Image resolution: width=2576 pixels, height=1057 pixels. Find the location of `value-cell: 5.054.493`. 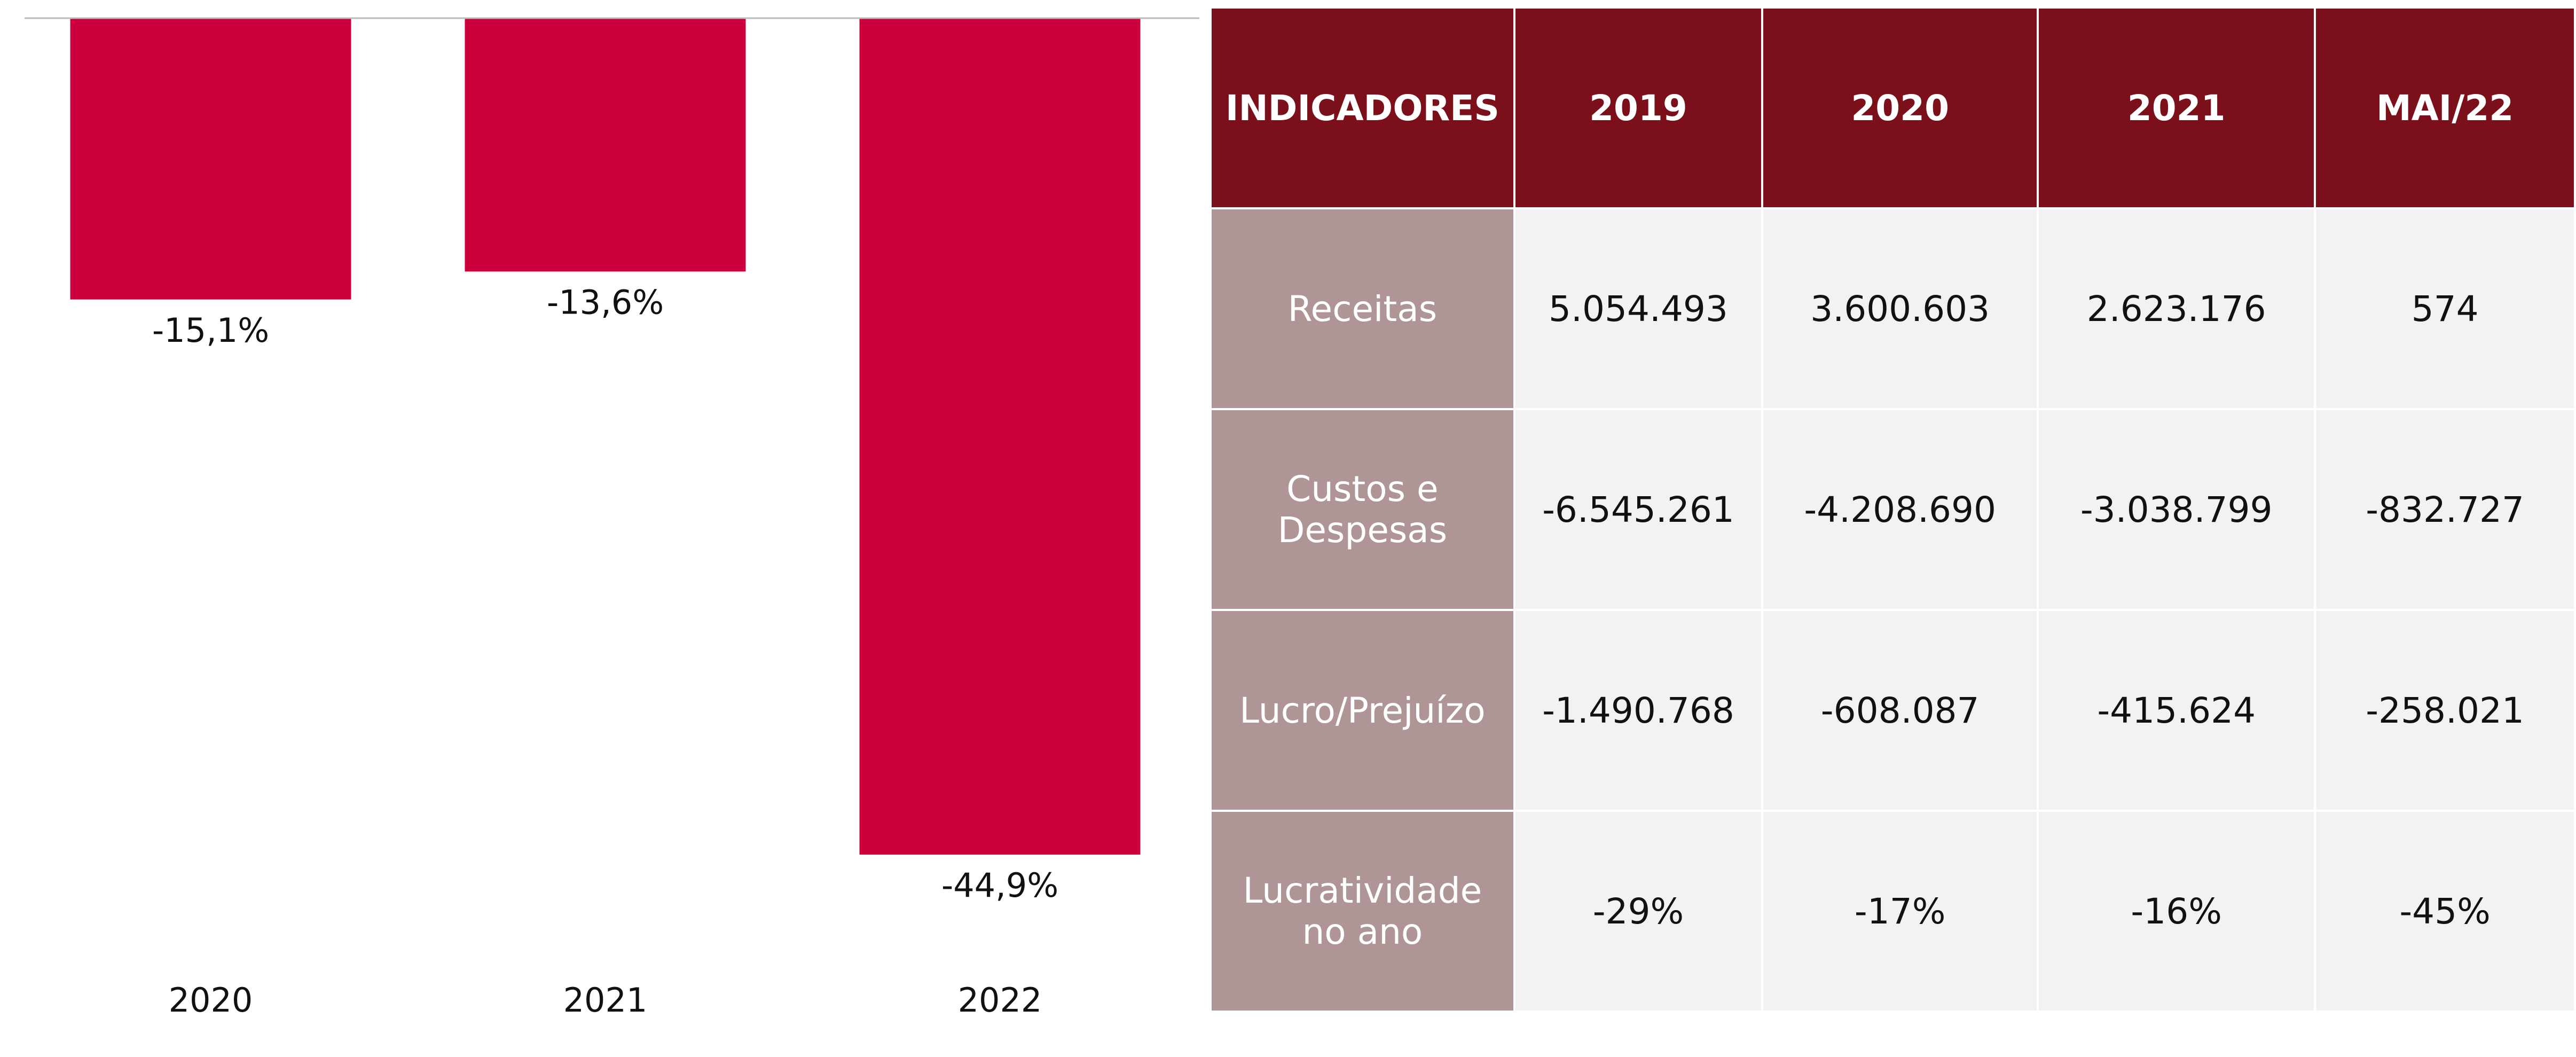

value-cell: 5.054.493 is located at coordinates (1638, 308).